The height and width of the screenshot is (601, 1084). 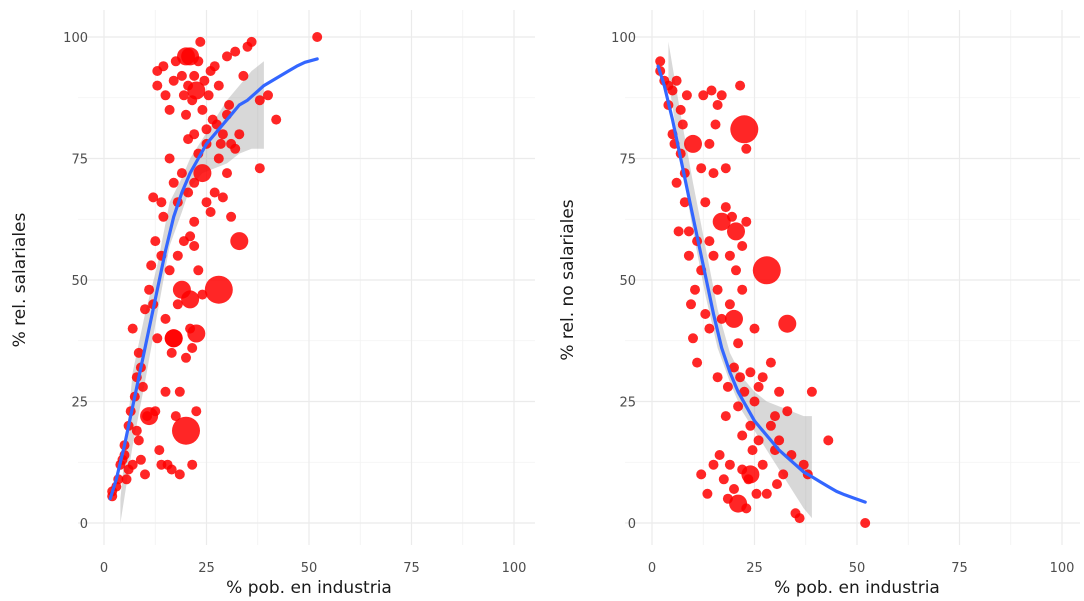 I want to click on y-tick-label: 25, so click(x=627, y=403).